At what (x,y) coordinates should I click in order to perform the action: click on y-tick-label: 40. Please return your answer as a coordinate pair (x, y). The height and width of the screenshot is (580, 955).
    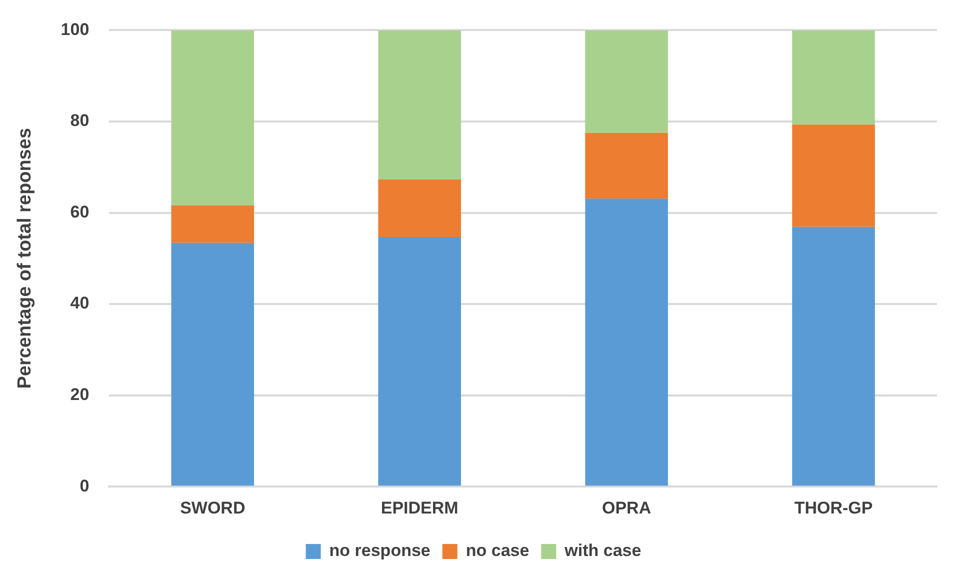
    Looking at the image, I should click on (80, 303).